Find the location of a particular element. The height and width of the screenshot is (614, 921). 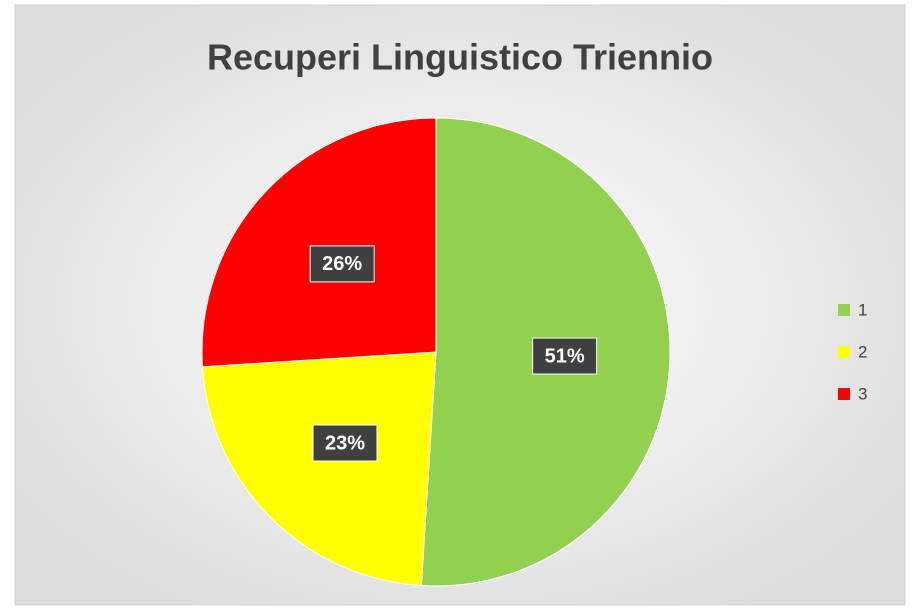

data-label: 26% is located at coordinates (342, 264).